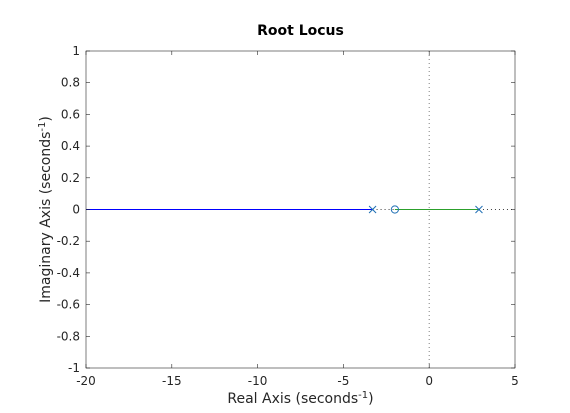  Describe the element at coordinates (86, 381) in the screenshot. I see `x-tick-label: -20` at that location.